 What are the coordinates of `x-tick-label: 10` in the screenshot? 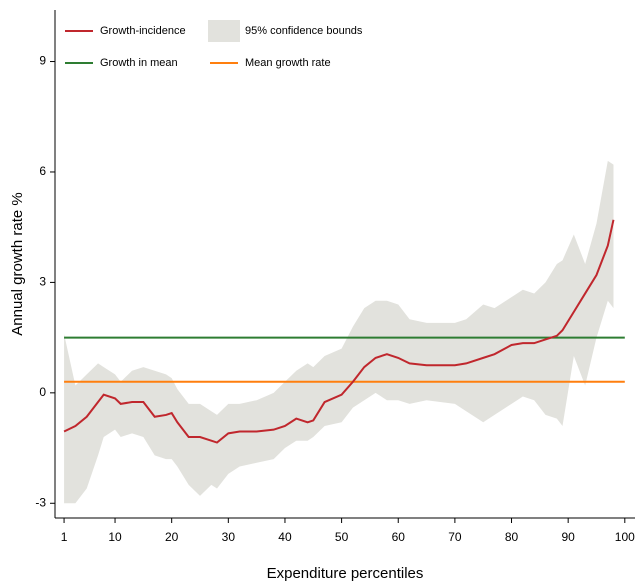 It's located at (115, 537).